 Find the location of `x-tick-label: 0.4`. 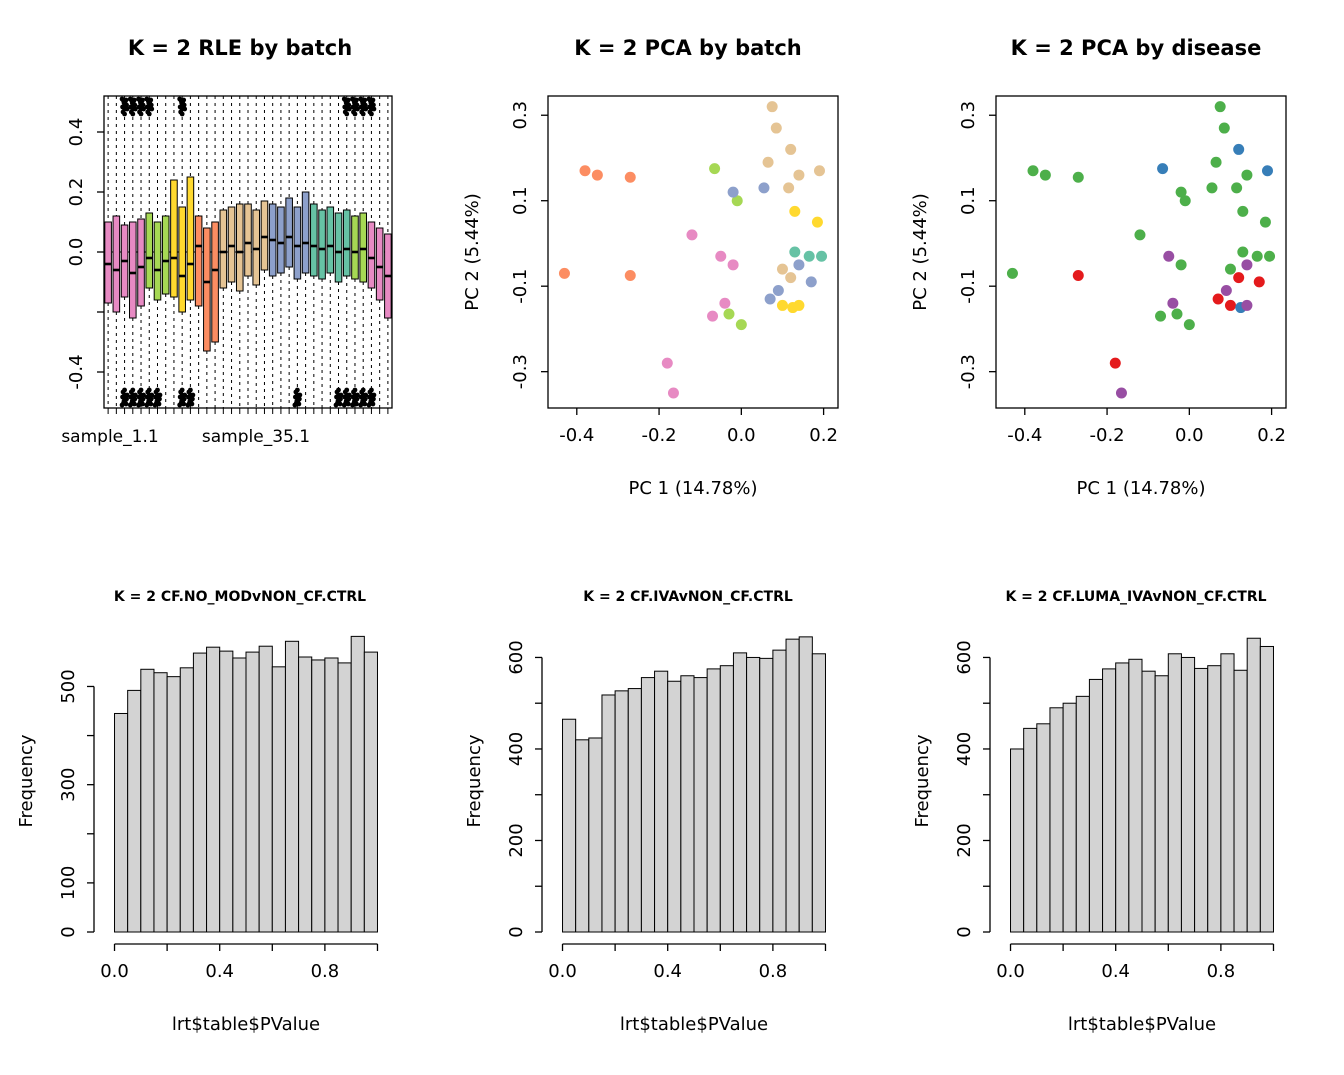

x-tick-label: 0.4 is located at coordinates (1115, 971).